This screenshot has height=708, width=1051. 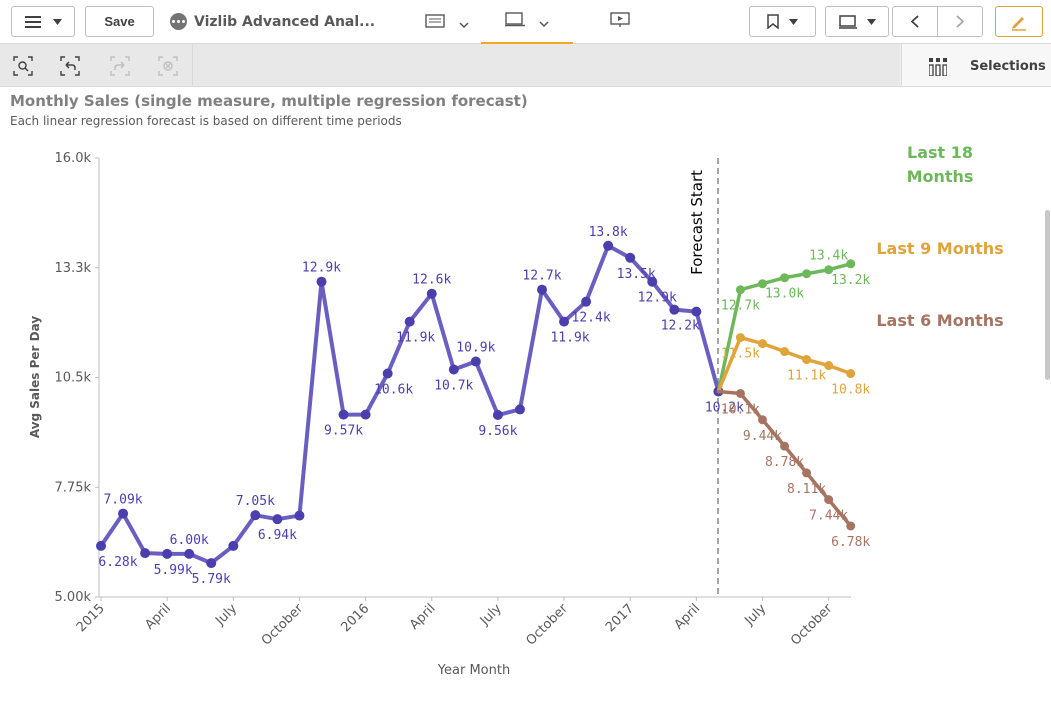 I want to click on data-label-actual: 10.9k, so click(x=475, y=348).